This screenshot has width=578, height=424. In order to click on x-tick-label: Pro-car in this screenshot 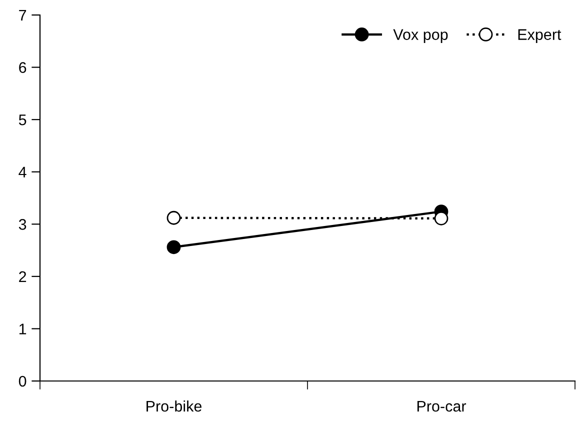, I will do `click(441, 406)`.